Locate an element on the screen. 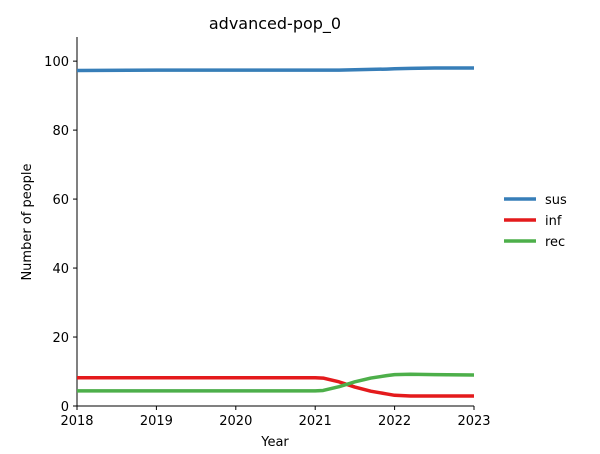  y-tick-label: 60 is located at coordinates (60, 200).